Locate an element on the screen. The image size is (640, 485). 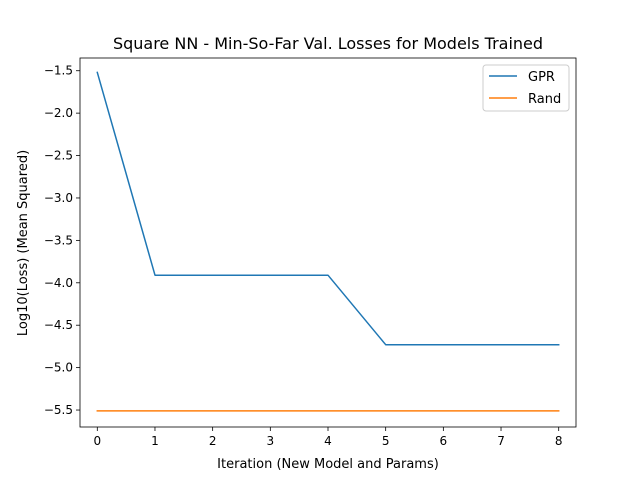
y-tick-label: −2.5 is located at coordinates (58, 156).